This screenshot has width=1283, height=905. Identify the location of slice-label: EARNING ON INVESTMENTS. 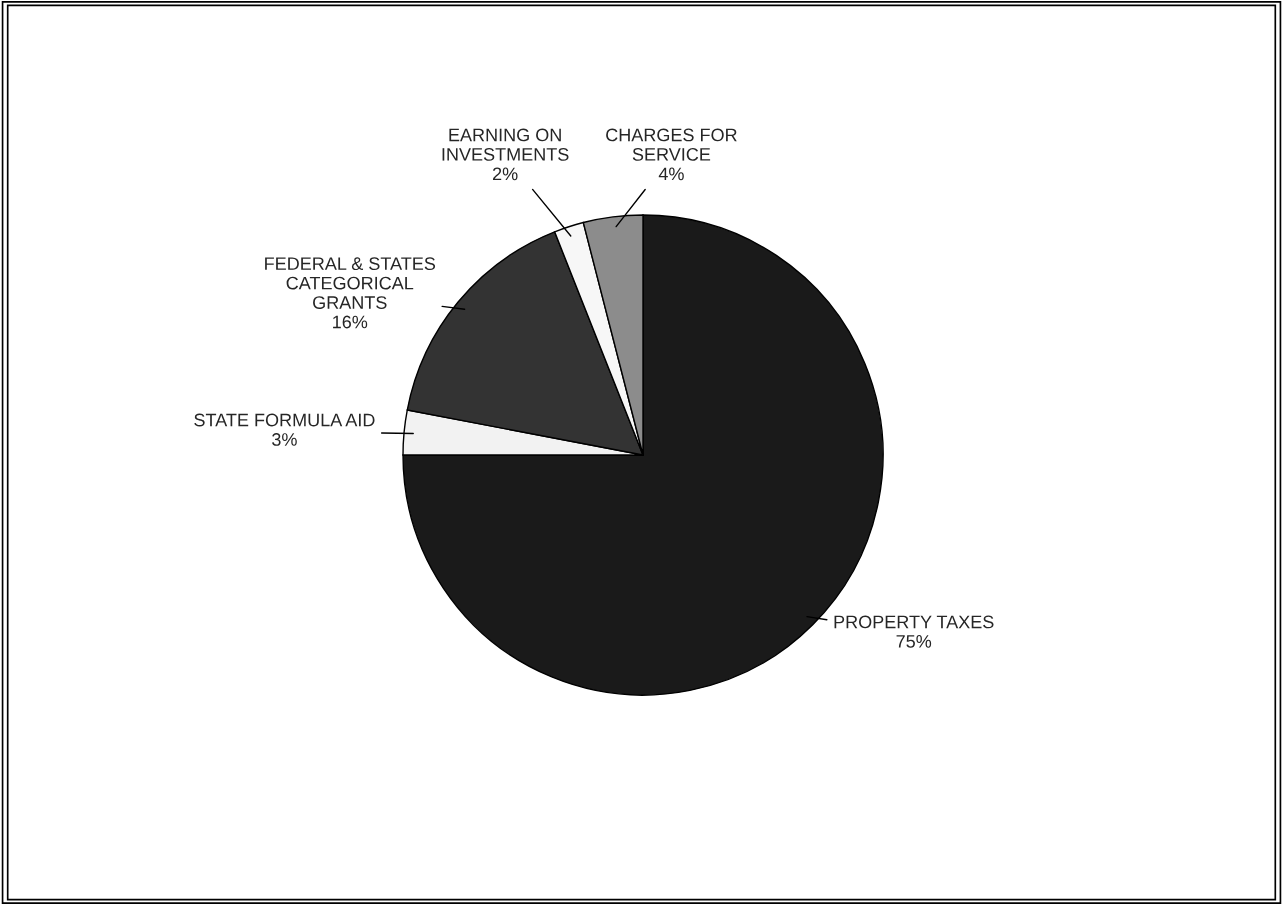
(505, 144).